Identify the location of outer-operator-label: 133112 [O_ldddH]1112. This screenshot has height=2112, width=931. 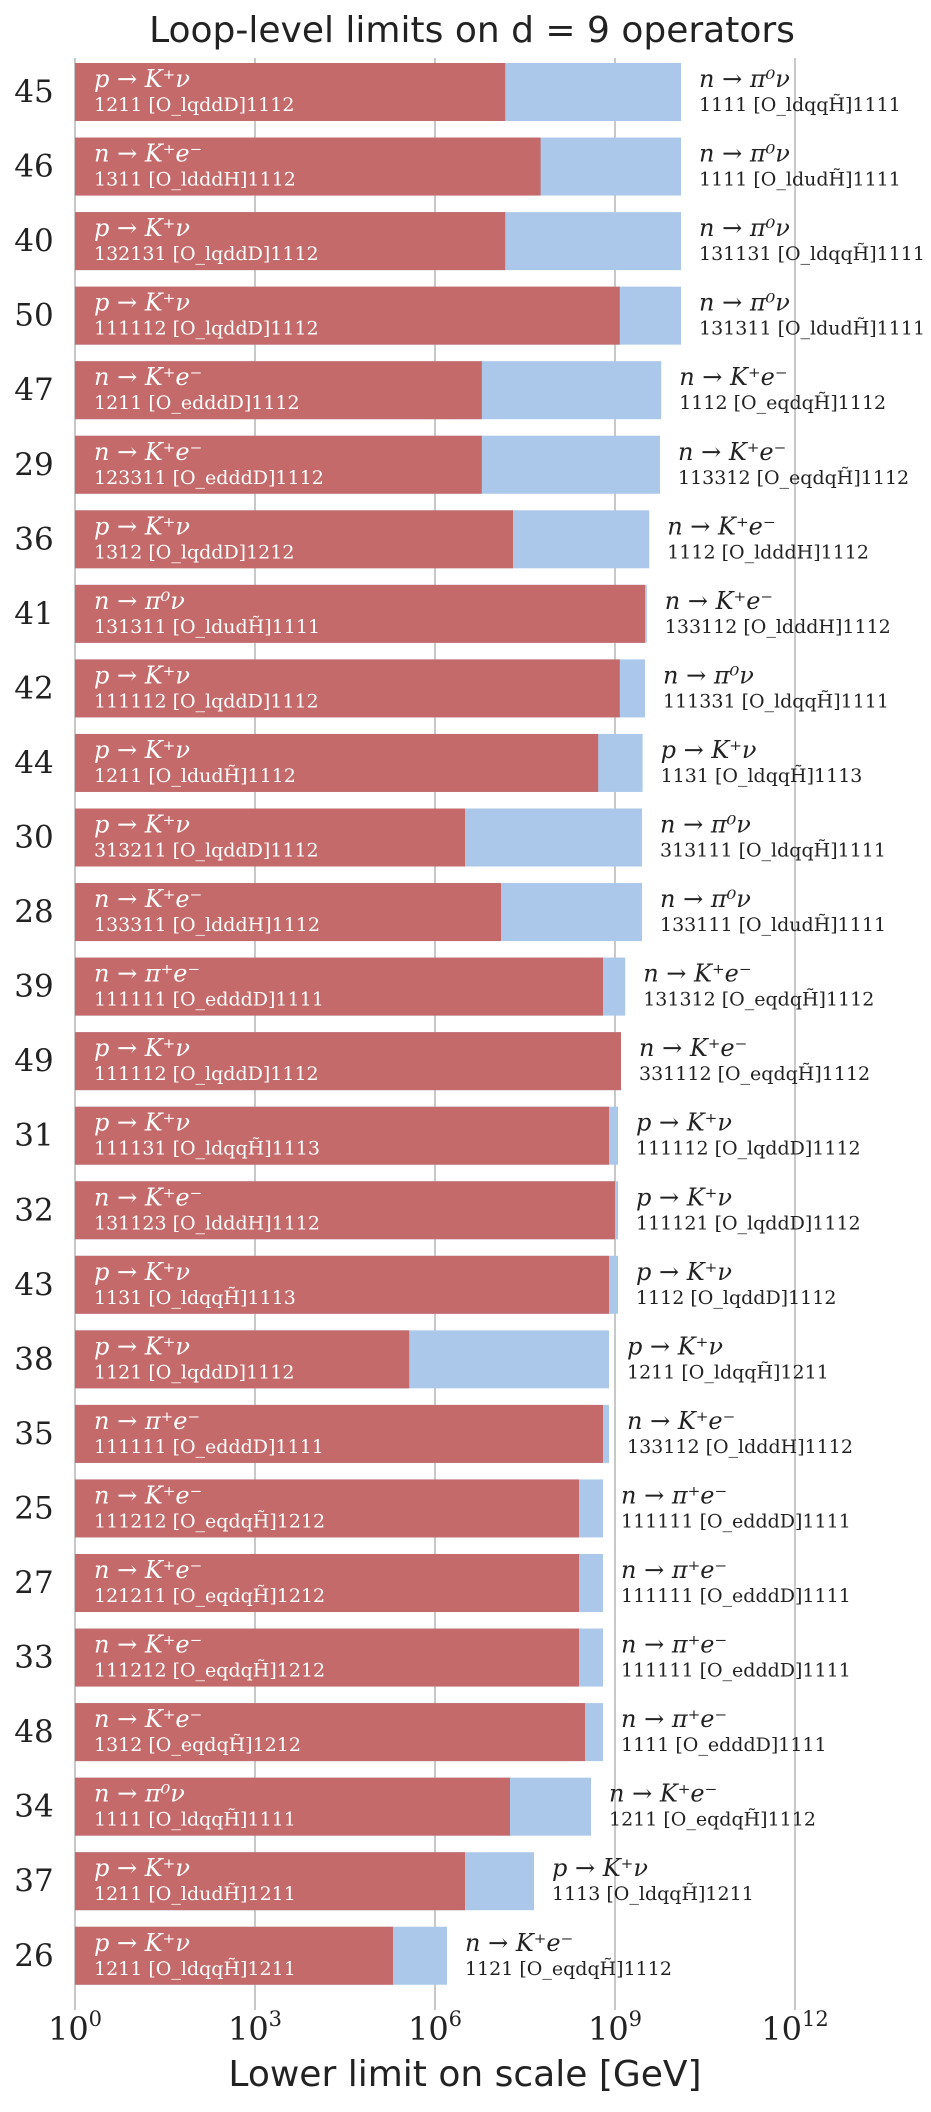
(740, 1447).